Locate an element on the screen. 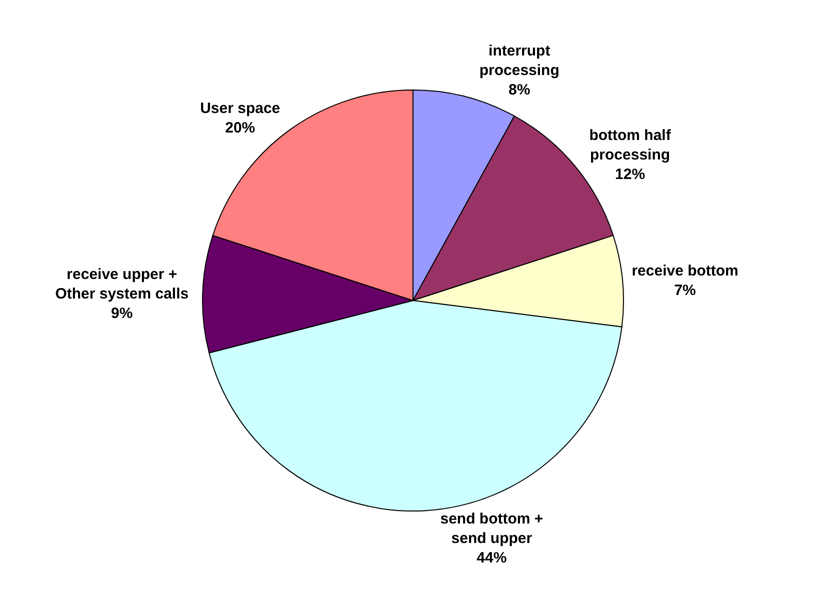 The width and height of the screenshot is (818, 601). data-label: 8% is located at coordinates (519, 89).